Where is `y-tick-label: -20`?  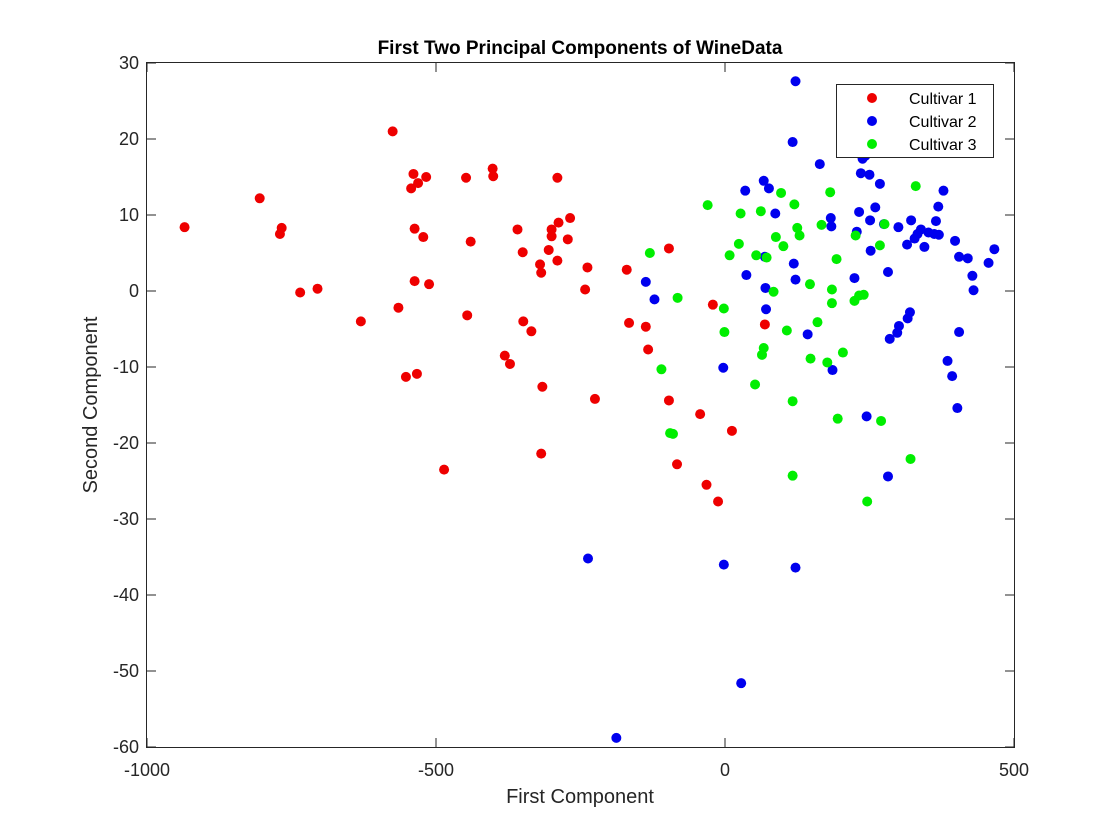
y-tick-label: -20 is located at coordinates (126, 443).